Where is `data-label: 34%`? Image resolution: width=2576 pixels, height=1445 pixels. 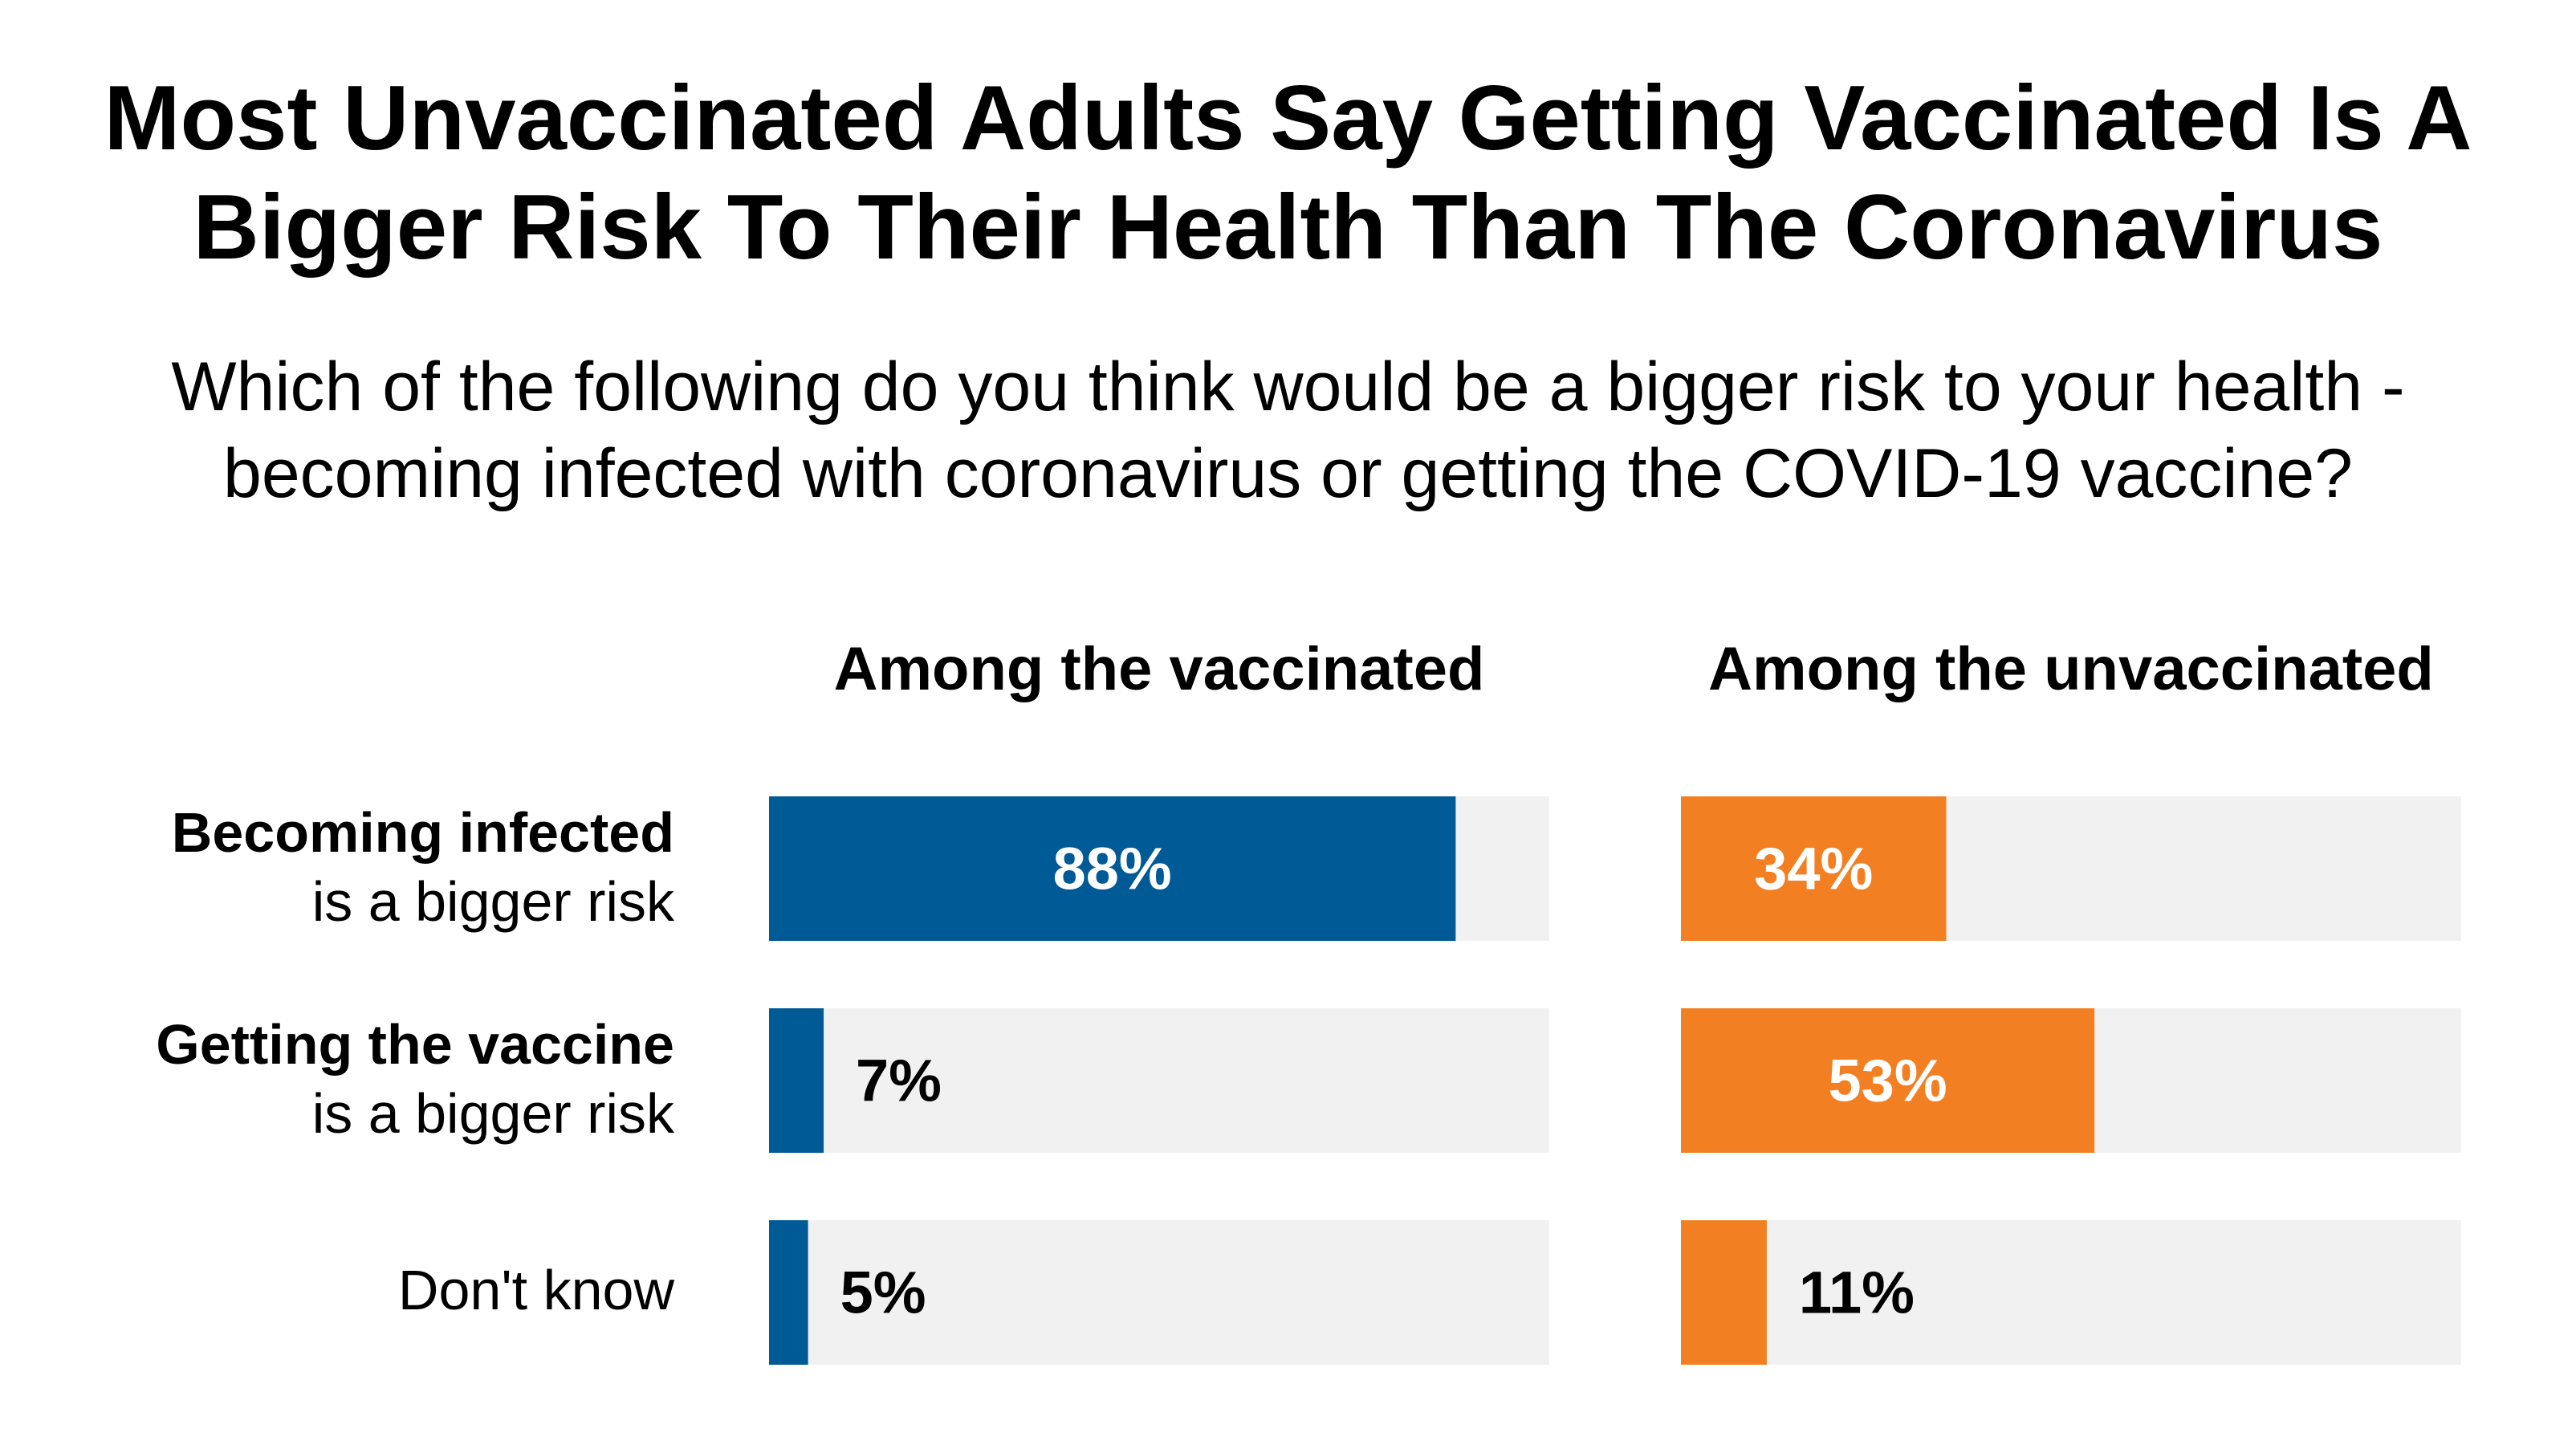 data-label: 34% is located at coordinates (1813, 869).